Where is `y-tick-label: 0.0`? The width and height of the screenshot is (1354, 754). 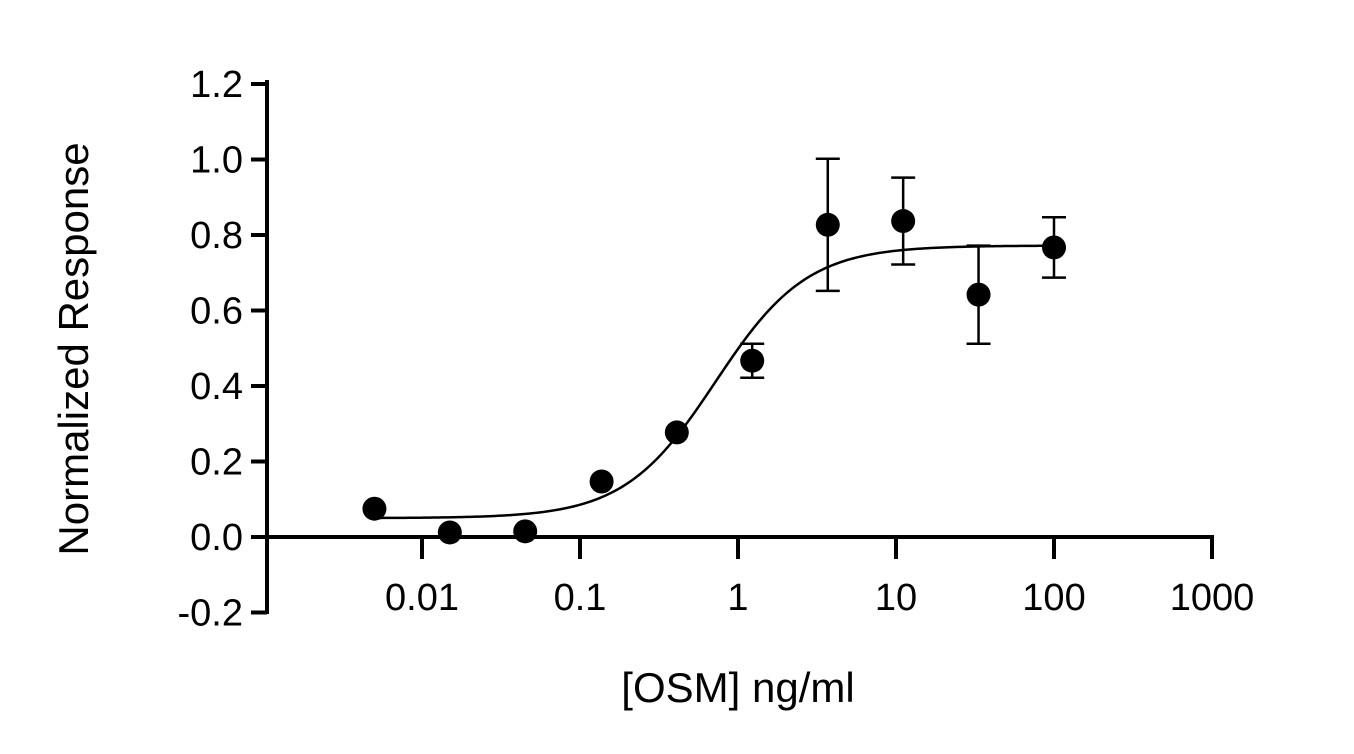
y-tick-label: 0.0 is located at coordinates (216, 538).